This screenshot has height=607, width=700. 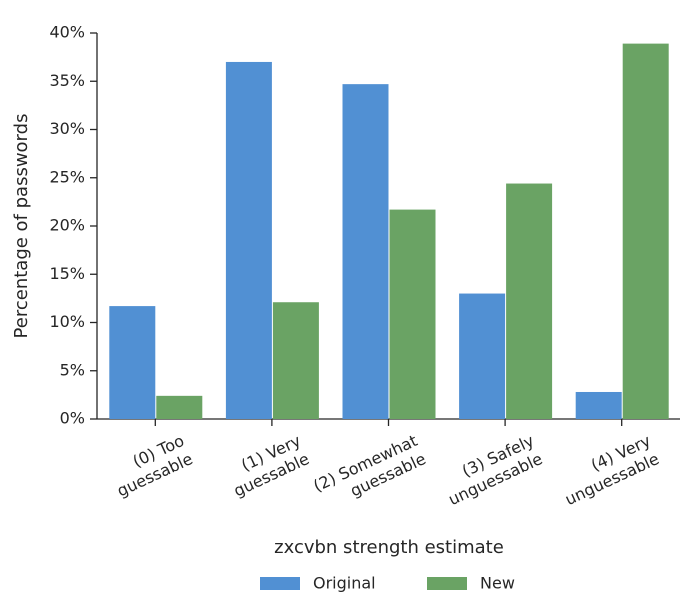 What do you see at coordinates (389, 547) in the screenshot?
I see `x-axis-label: zxcvbn strength estimate` at bounding box center [389, 547].